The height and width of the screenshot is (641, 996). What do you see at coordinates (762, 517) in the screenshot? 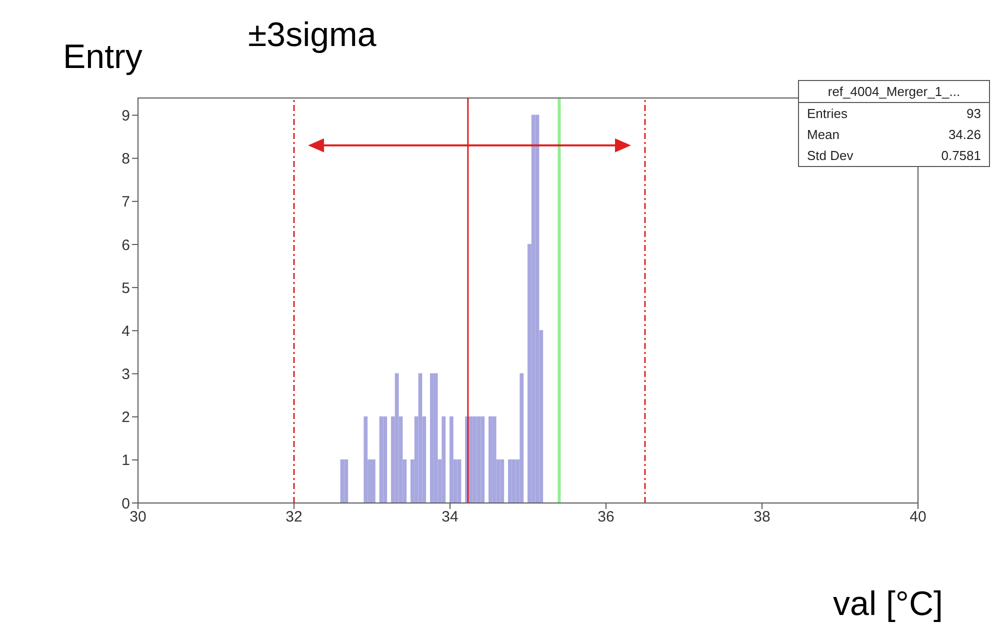
I see `x-tick-label: 38` at bounding box center [762, 517].